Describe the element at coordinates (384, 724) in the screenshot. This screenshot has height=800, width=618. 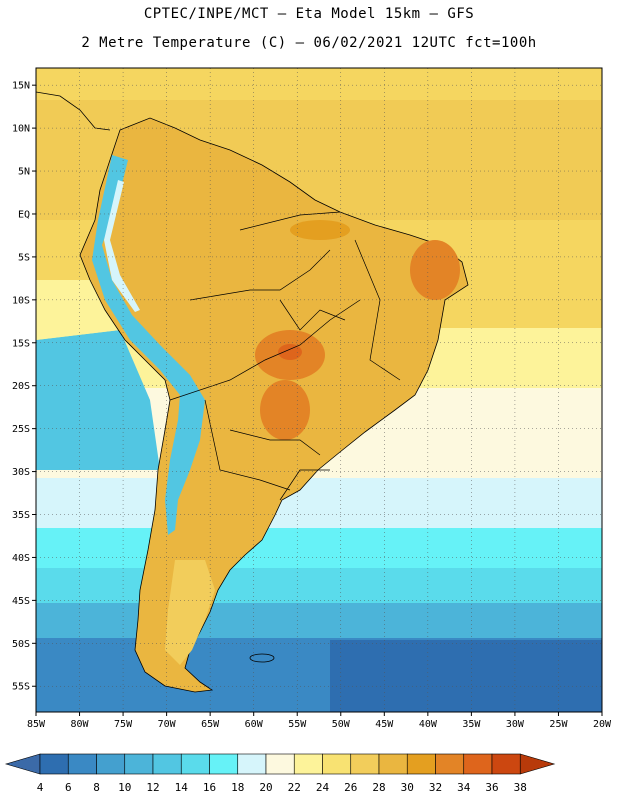
I see `lon-tick-label: 45W` at that location.